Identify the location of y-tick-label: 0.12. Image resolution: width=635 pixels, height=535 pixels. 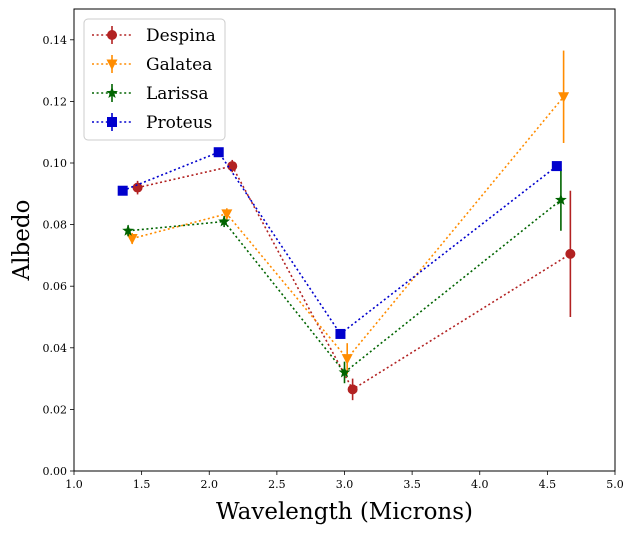
(55, 101).